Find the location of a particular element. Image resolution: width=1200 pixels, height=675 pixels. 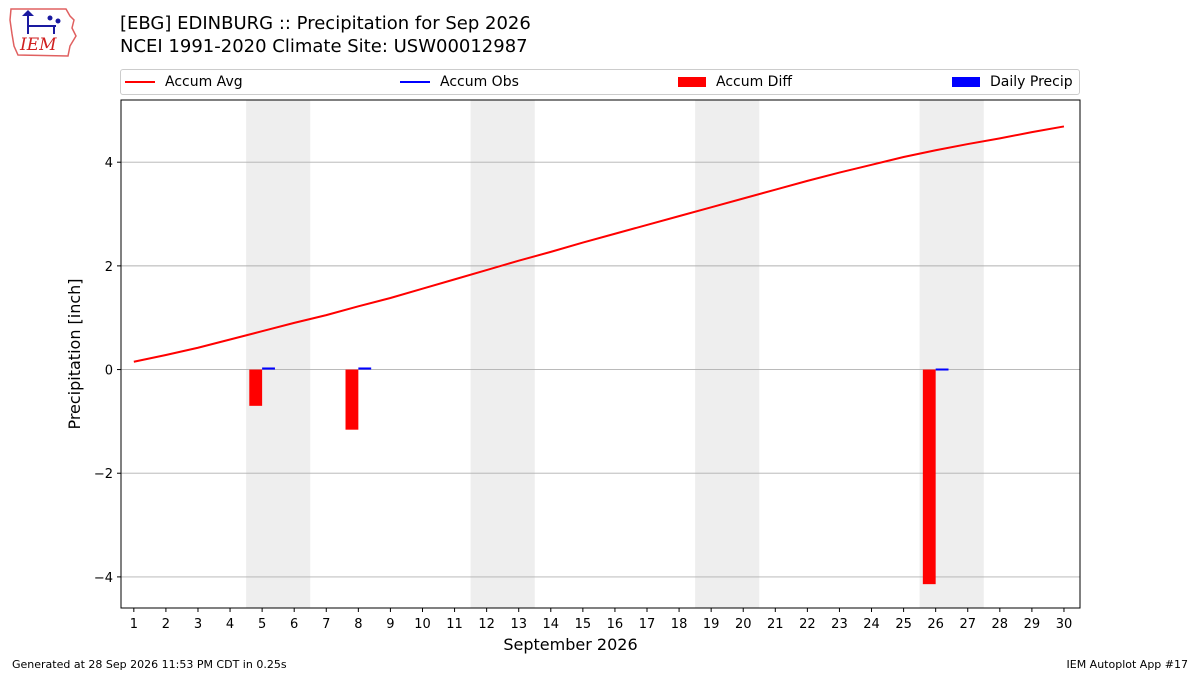

legend-label-accum-avg: Accum Avg is located at coordinates (204, 82).